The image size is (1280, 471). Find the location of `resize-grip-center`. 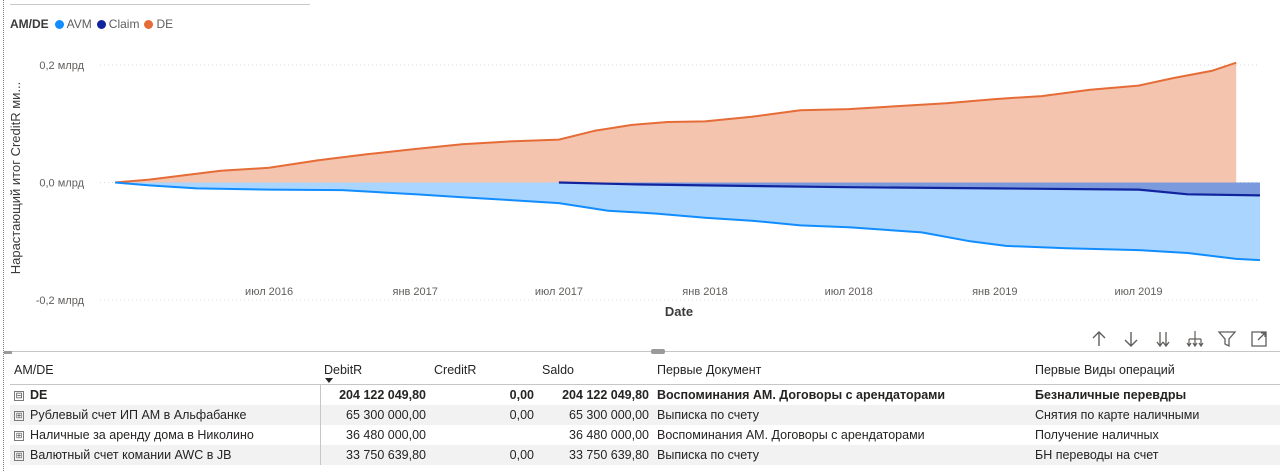

resize-grip-center is located at coordinates (658, 351).